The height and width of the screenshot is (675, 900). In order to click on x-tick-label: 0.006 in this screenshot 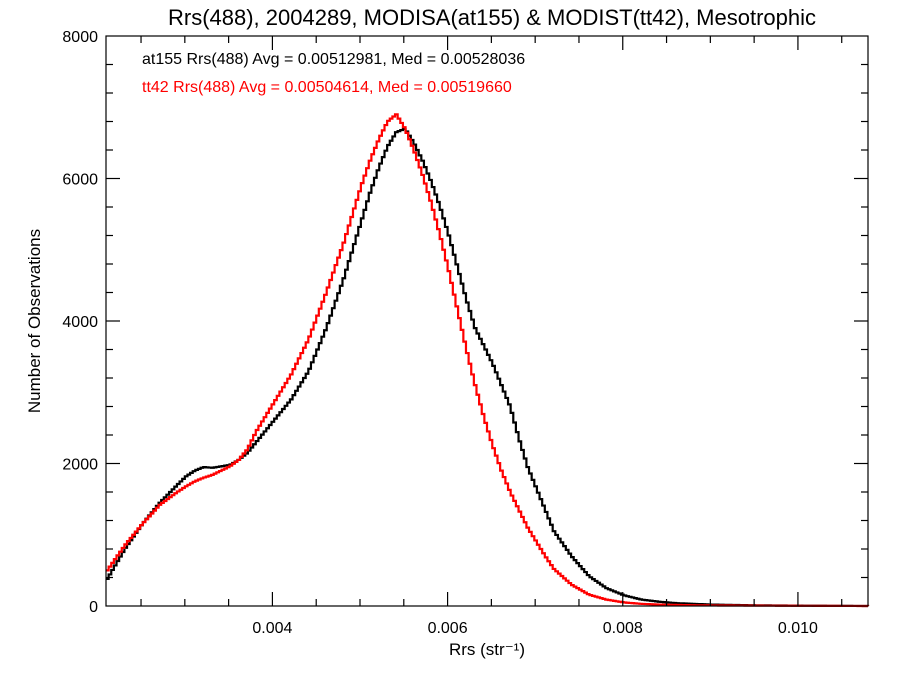, I will do `click(448, 628)`.